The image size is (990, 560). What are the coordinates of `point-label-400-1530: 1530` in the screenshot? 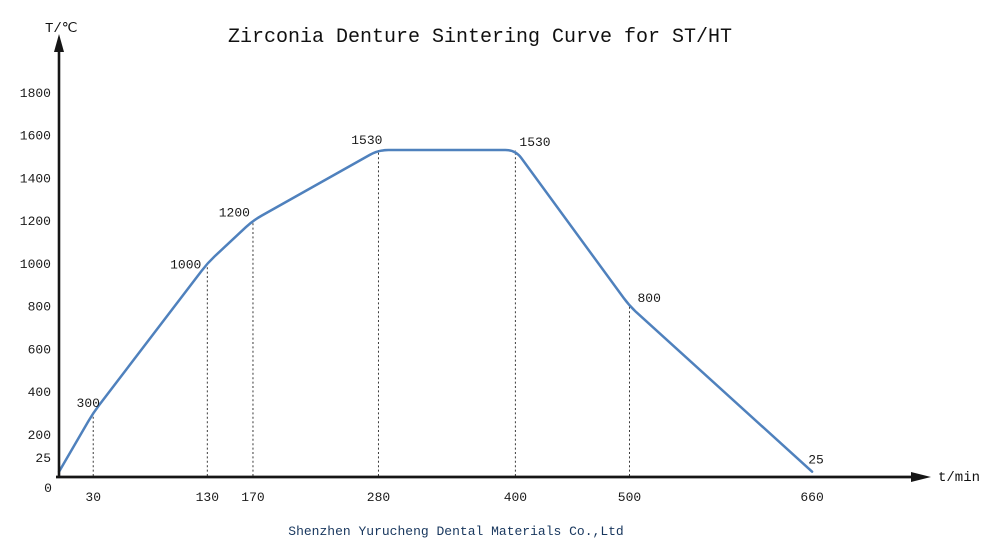 It's located at (534, 142).